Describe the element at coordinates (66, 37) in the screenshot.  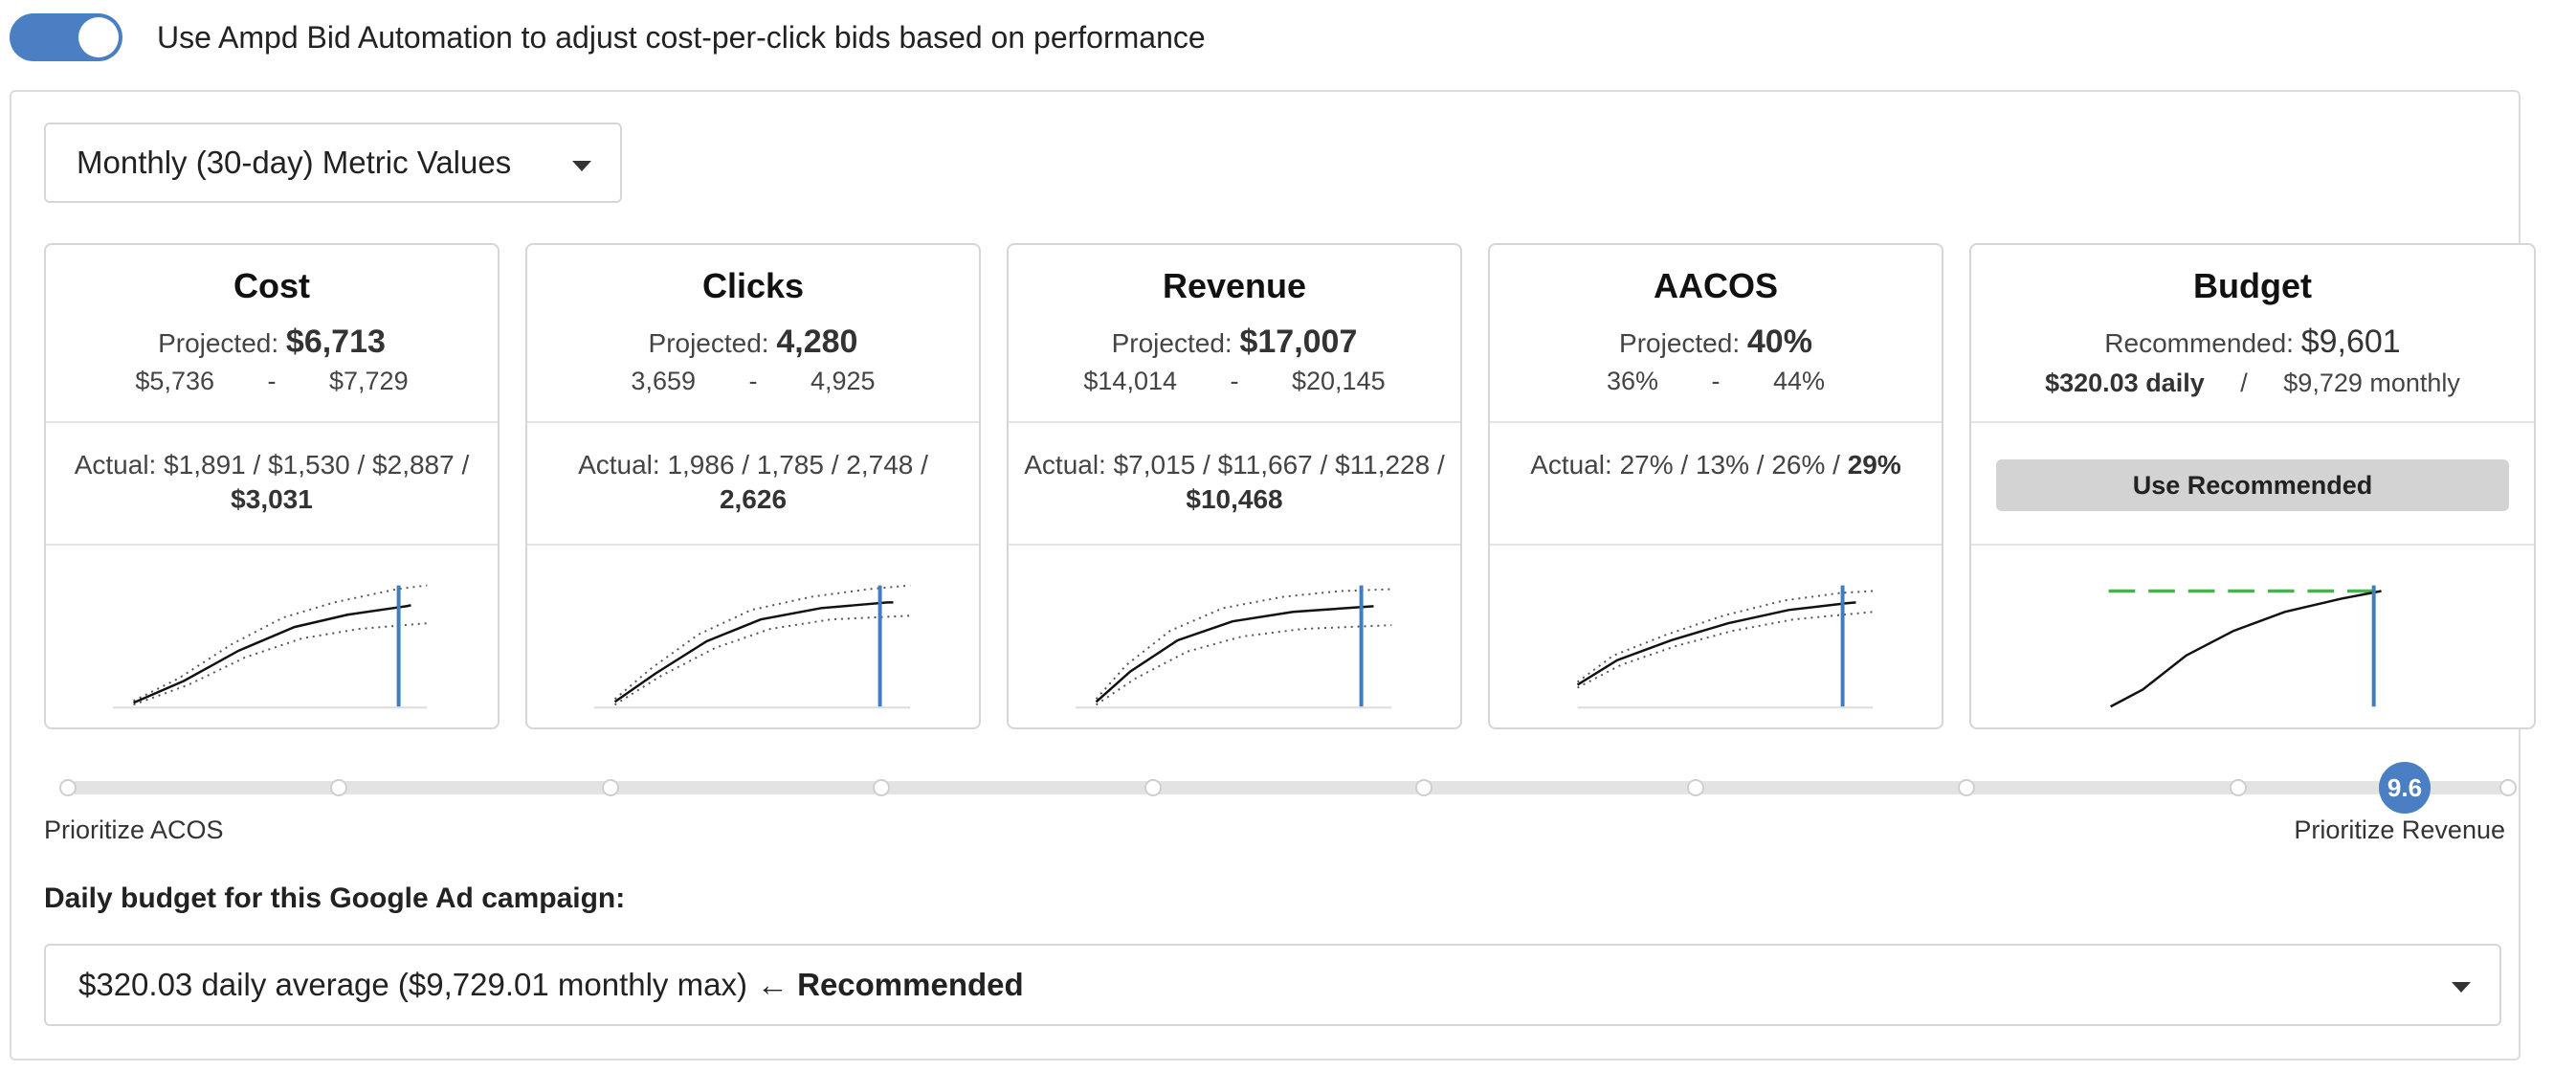
I see `bid-automation-toggle` at that location.